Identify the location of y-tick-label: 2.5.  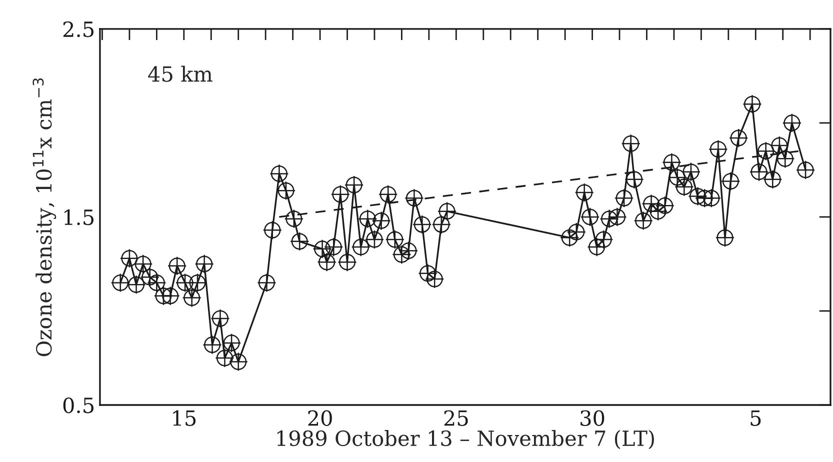
(78, 29).